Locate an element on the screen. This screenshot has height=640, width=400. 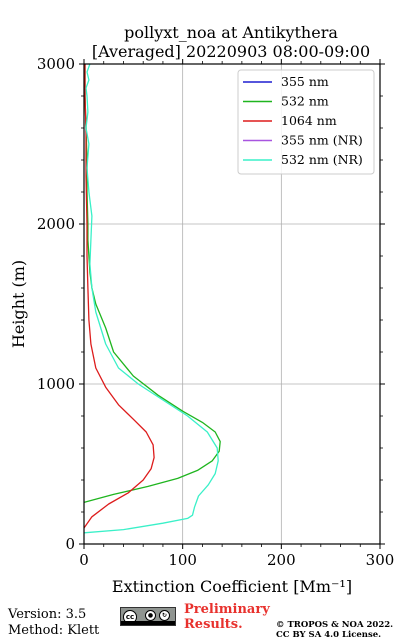
x-tick-label: 100 is located at coordinates (182, 560).